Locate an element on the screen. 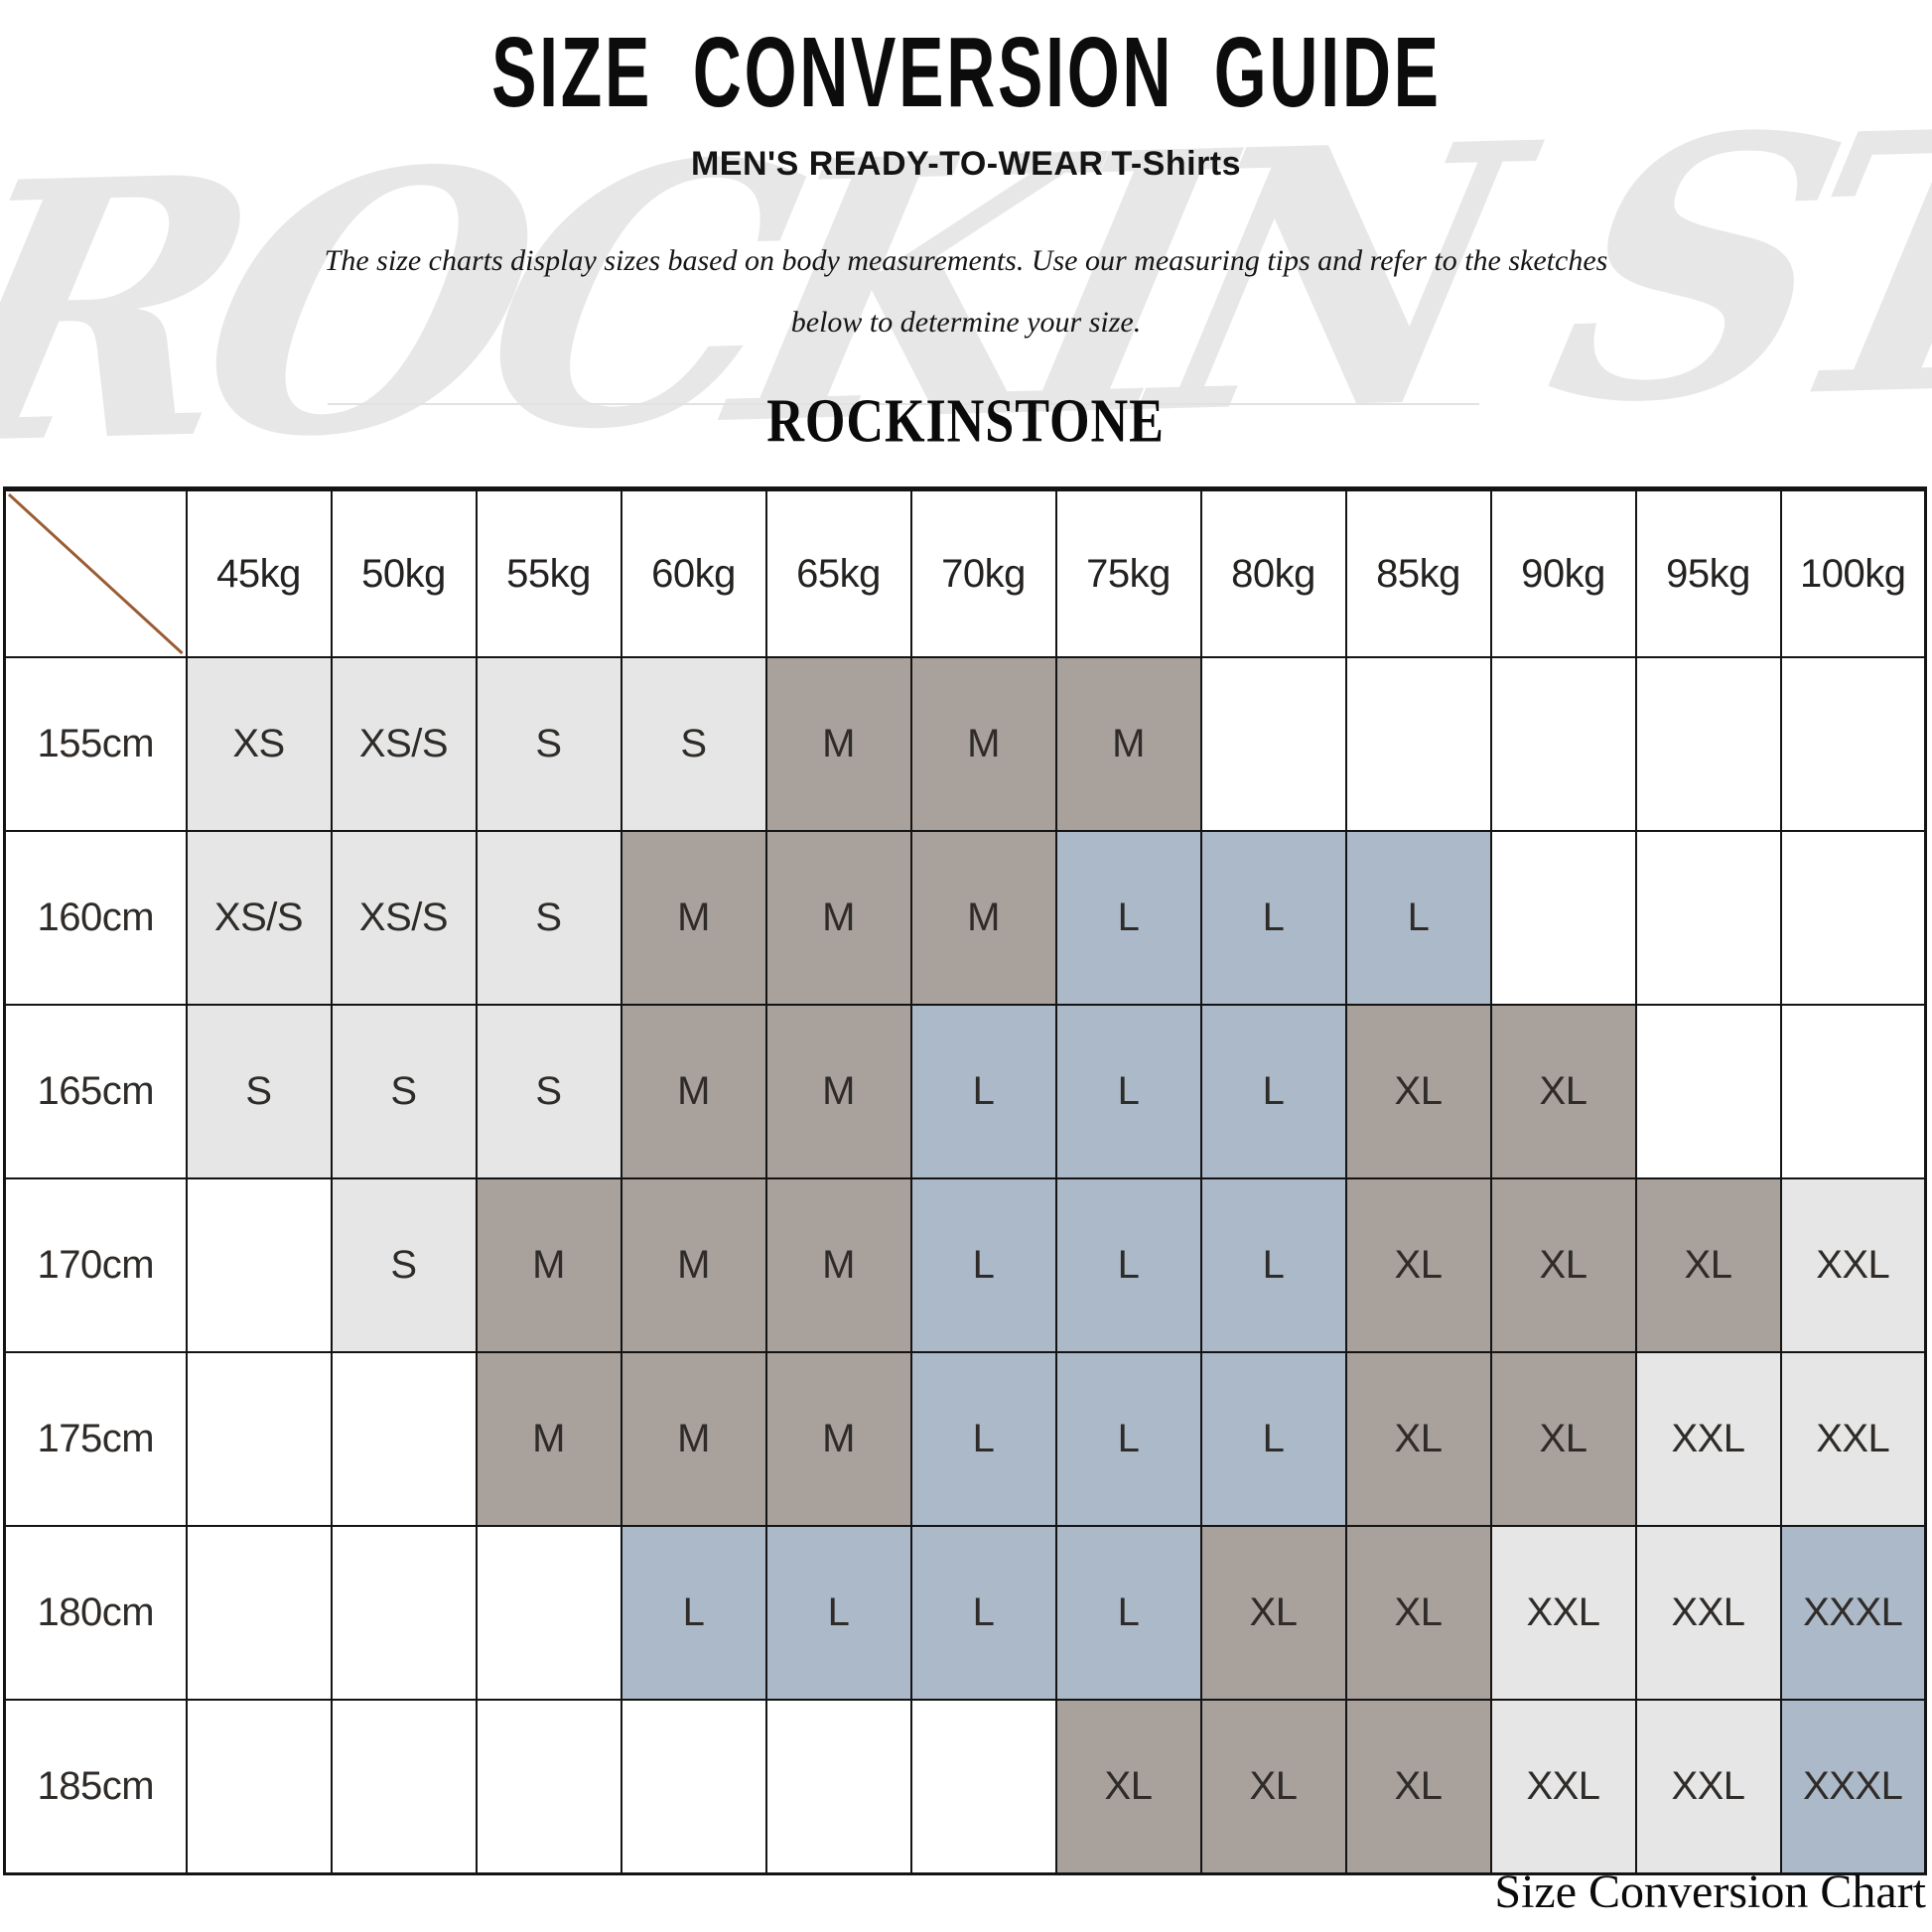  height-label: 165cm is located at coordinates (96, 1091).